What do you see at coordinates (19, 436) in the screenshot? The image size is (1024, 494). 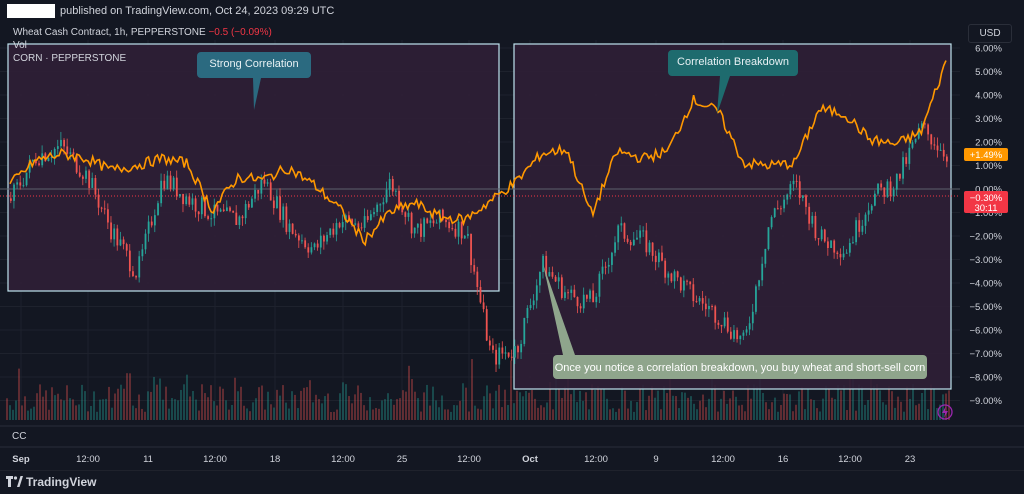 I see `indicator-label: CC` at bounding box center [19, 436].